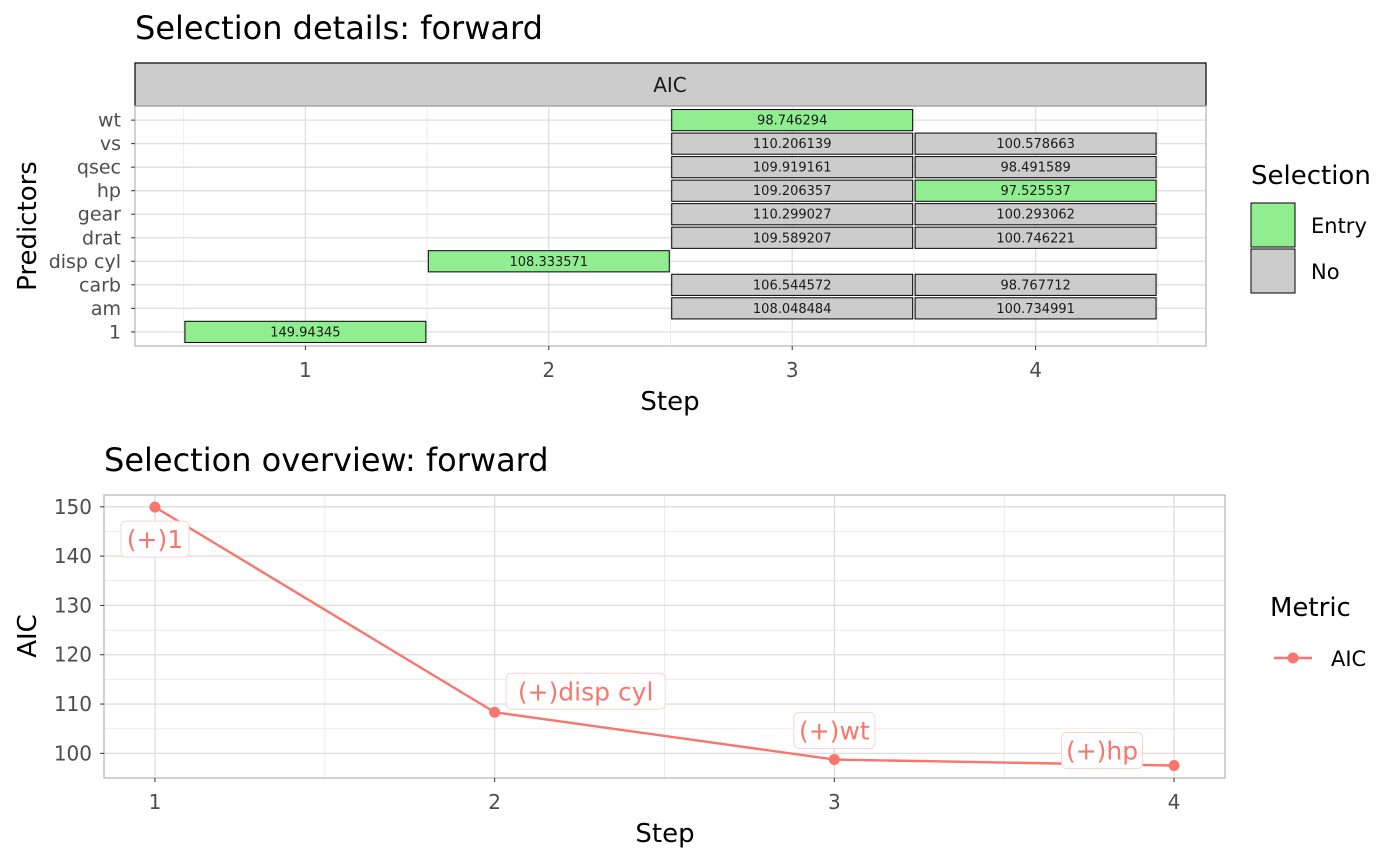 The image size is (1400, 865). I want to click on cell-value-label: 110.206139, so click(792, 144).